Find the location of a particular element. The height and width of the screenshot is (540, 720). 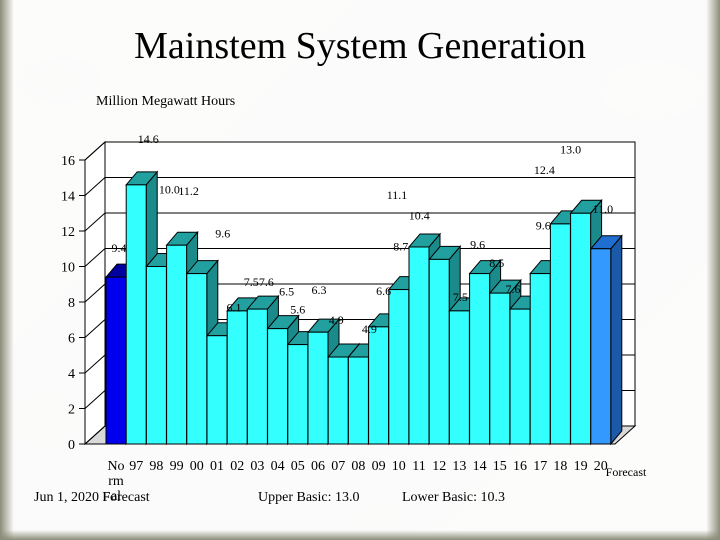

x-tick-label: 01 is located at coordinates (217, 466).